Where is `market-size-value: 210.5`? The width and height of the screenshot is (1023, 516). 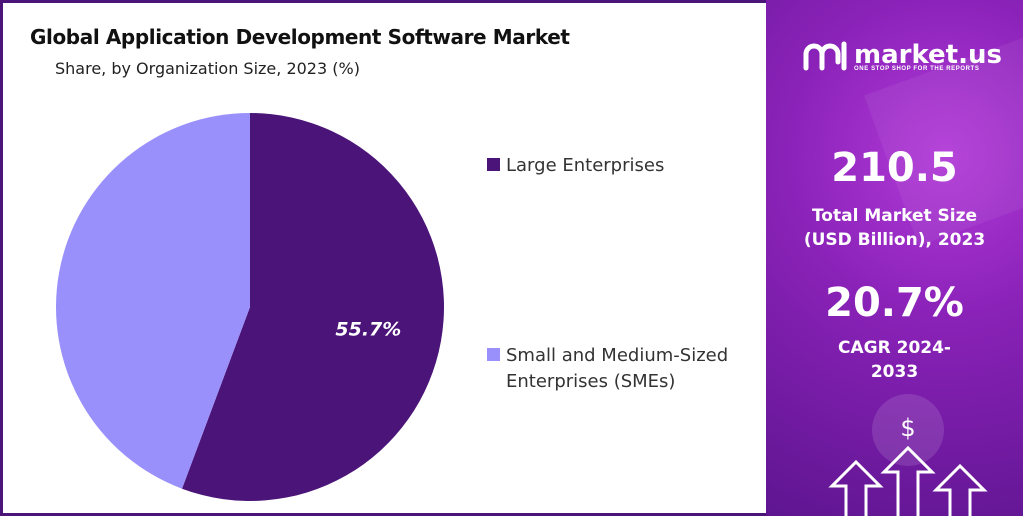
market-size-value: 210.5 is located at coordinates (894, 168).